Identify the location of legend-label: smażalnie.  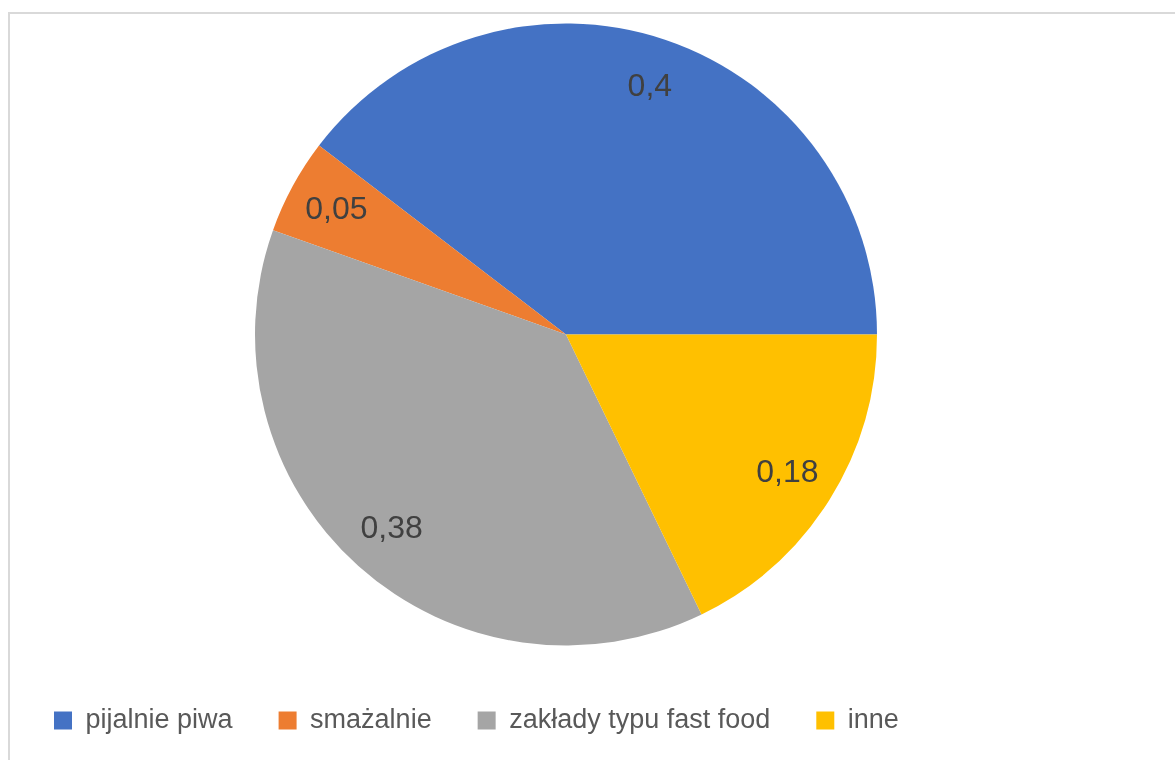
(371, 718).